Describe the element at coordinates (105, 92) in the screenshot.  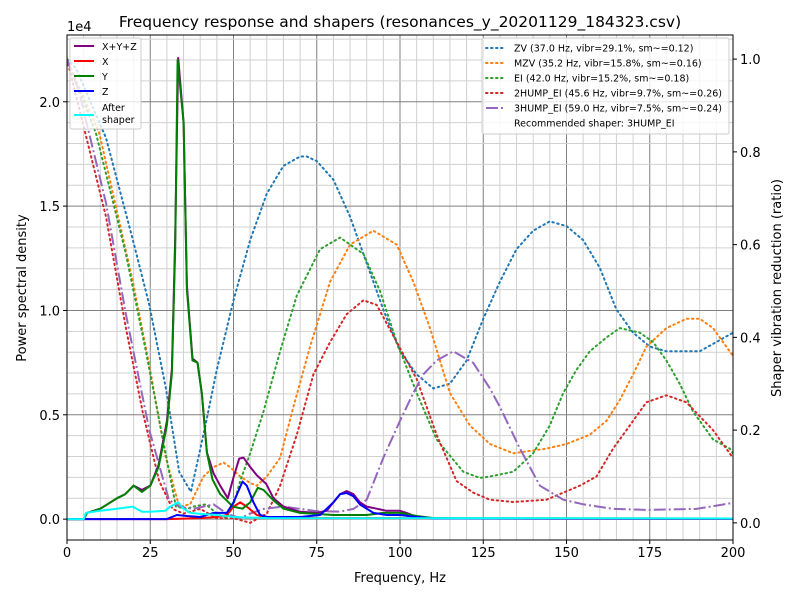
I see `legend-psd-label: Z` at that location.